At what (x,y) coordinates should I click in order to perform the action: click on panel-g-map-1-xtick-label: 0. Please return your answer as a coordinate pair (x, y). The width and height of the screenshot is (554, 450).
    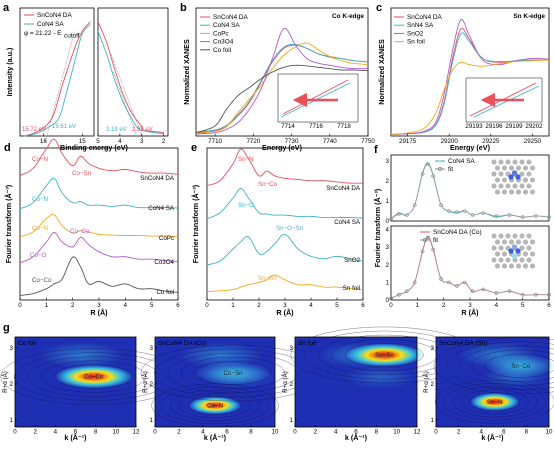
    Looking at the image, I should click on (15, 432).